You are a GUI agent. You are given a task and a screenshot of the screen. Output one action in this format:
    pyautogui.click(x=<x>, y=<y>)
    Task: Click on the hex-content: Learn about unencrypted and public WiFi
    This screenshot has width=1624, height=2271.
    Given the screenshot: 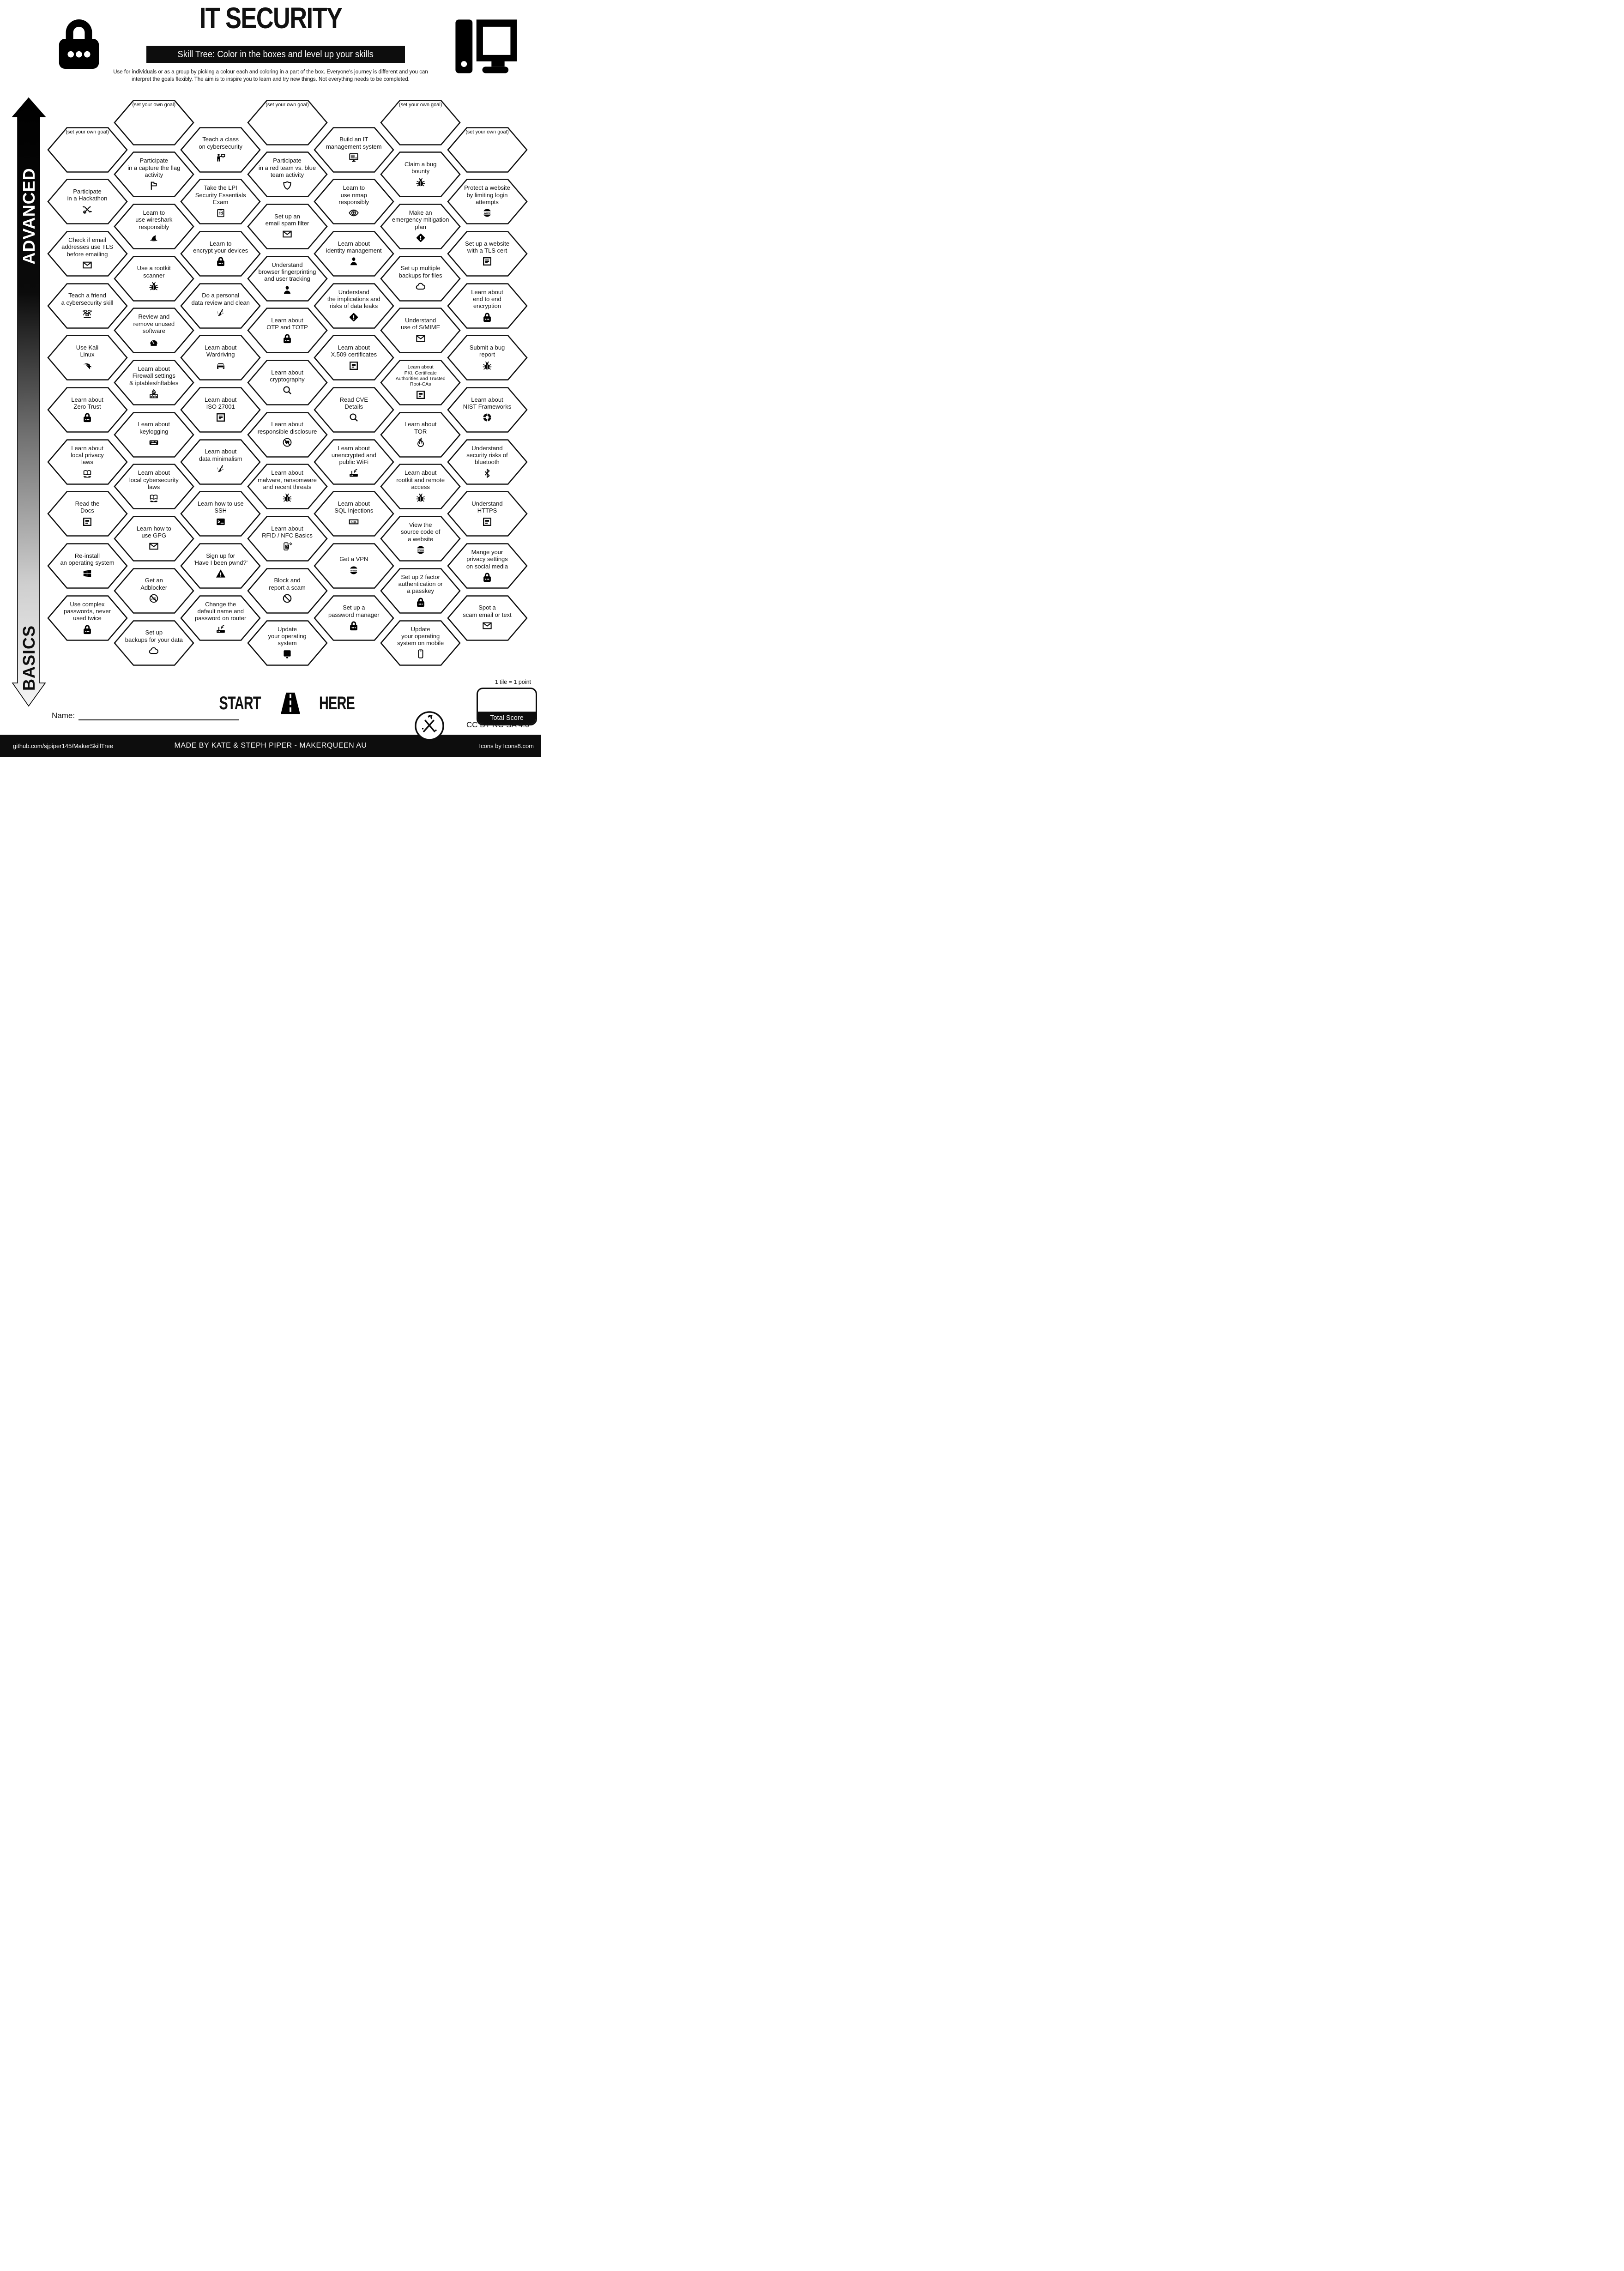 What is the action you would take?
    pyautogui.click(x=354, y=462)
    